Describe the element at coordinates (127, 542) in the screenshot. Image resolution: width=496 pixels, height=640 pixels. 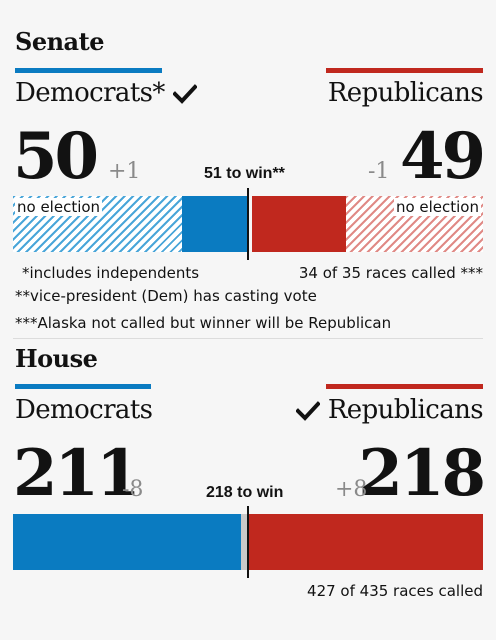
I see `house-dem-won` at that location.